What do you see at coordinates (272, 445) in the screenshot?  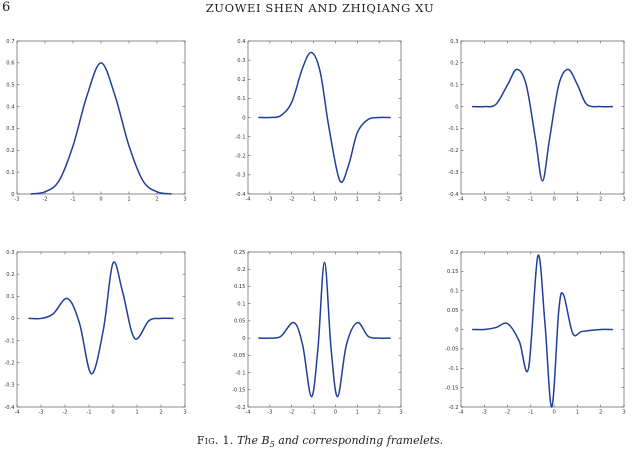 I see `caption-subscript: 5` at bounding box center [272, 445].